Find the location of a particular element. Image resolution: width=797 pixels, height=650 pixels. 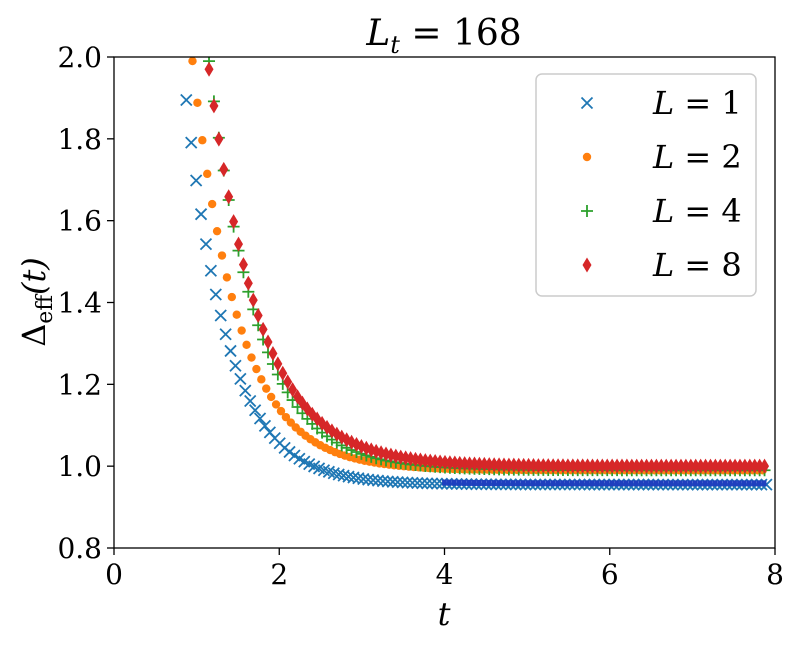

x-tick-label: 8 is located at coordinates (775, 574).